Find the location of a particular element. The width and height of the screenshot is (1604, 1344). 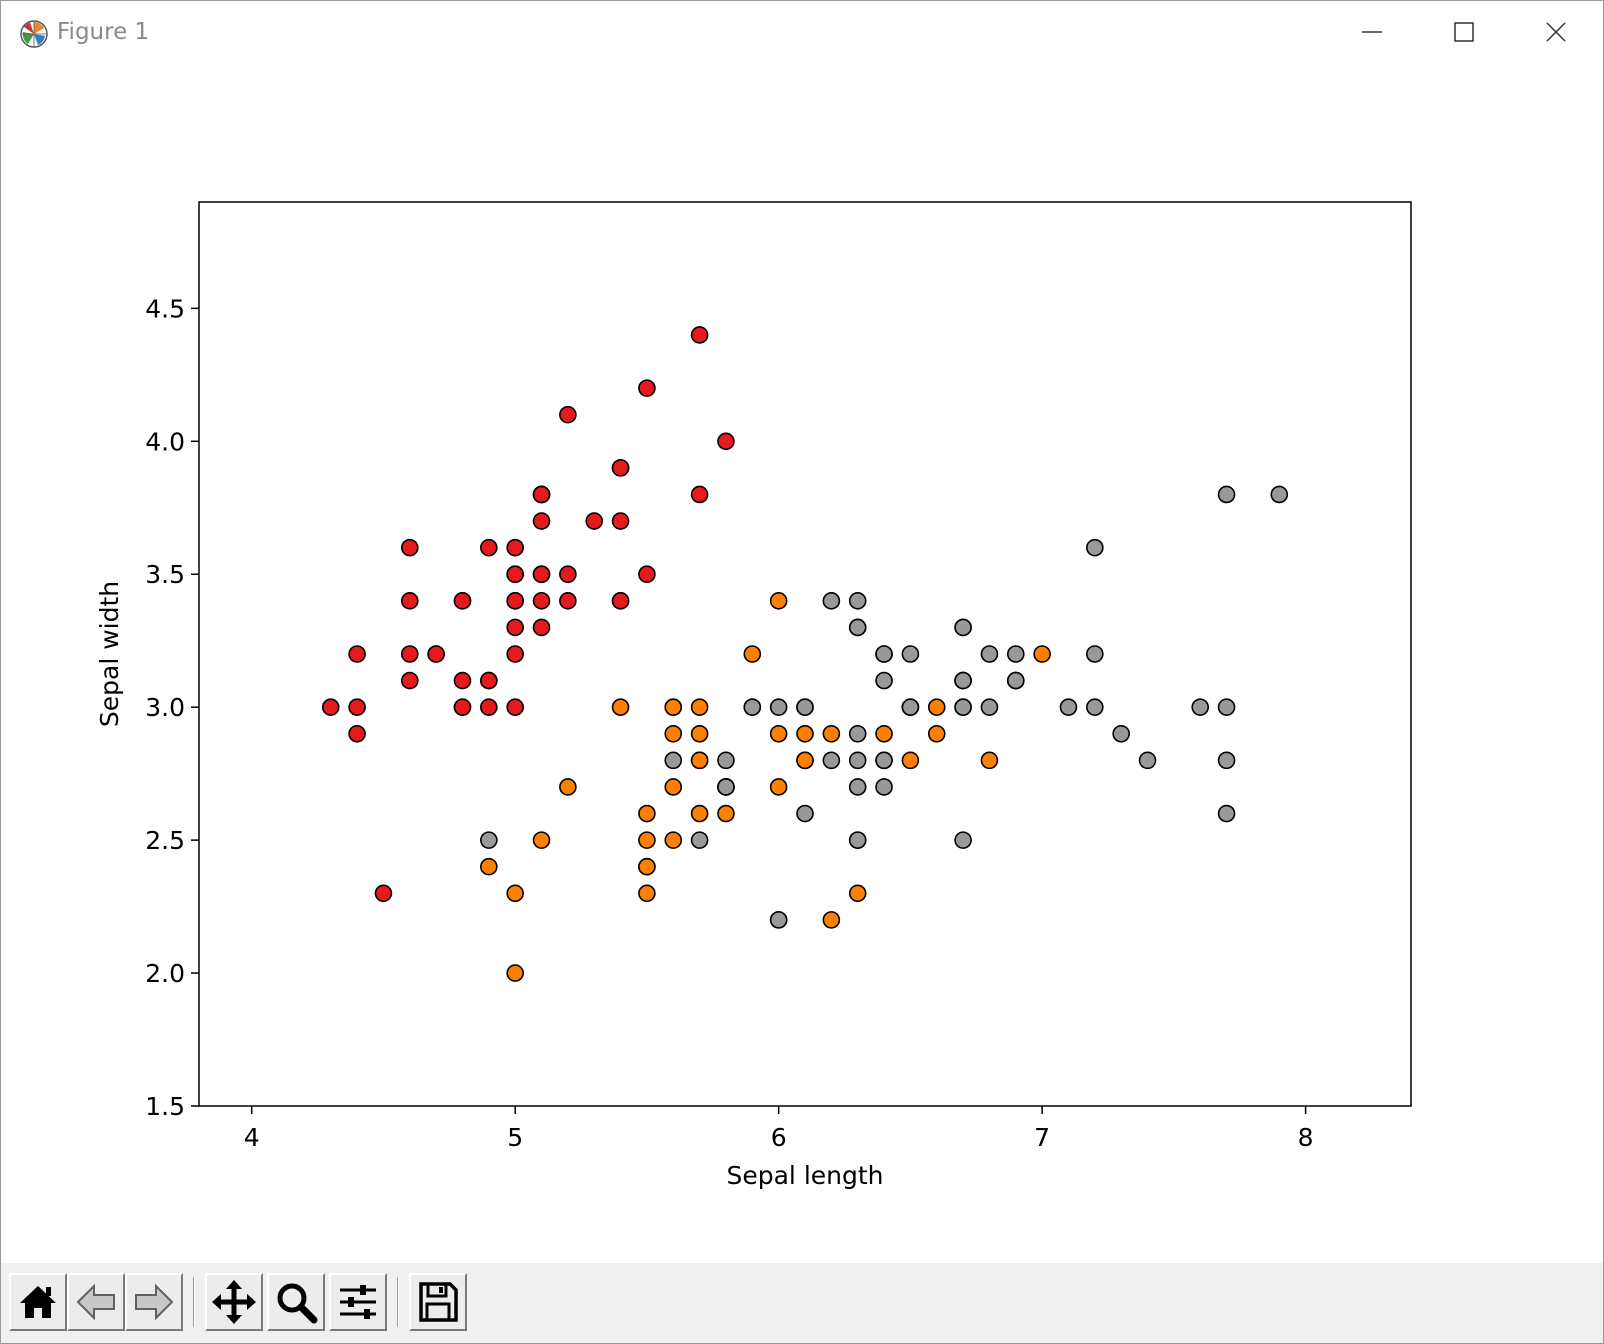

minimize-icon is located at coordinates (1372, 32).